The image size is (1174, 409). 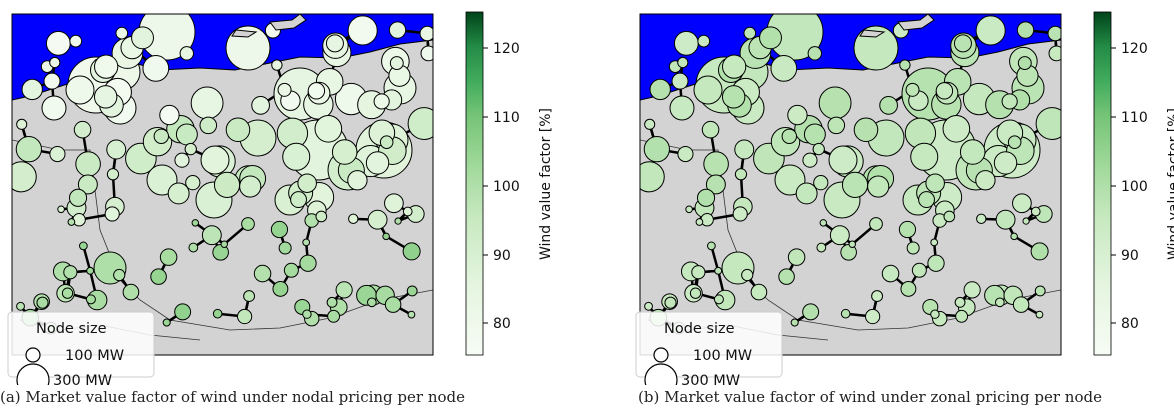 What do you see at coordinates (1130, 324) in the screenshot?
I see `colorbar-tick-80: 80` at bounding box center [1130, 324].